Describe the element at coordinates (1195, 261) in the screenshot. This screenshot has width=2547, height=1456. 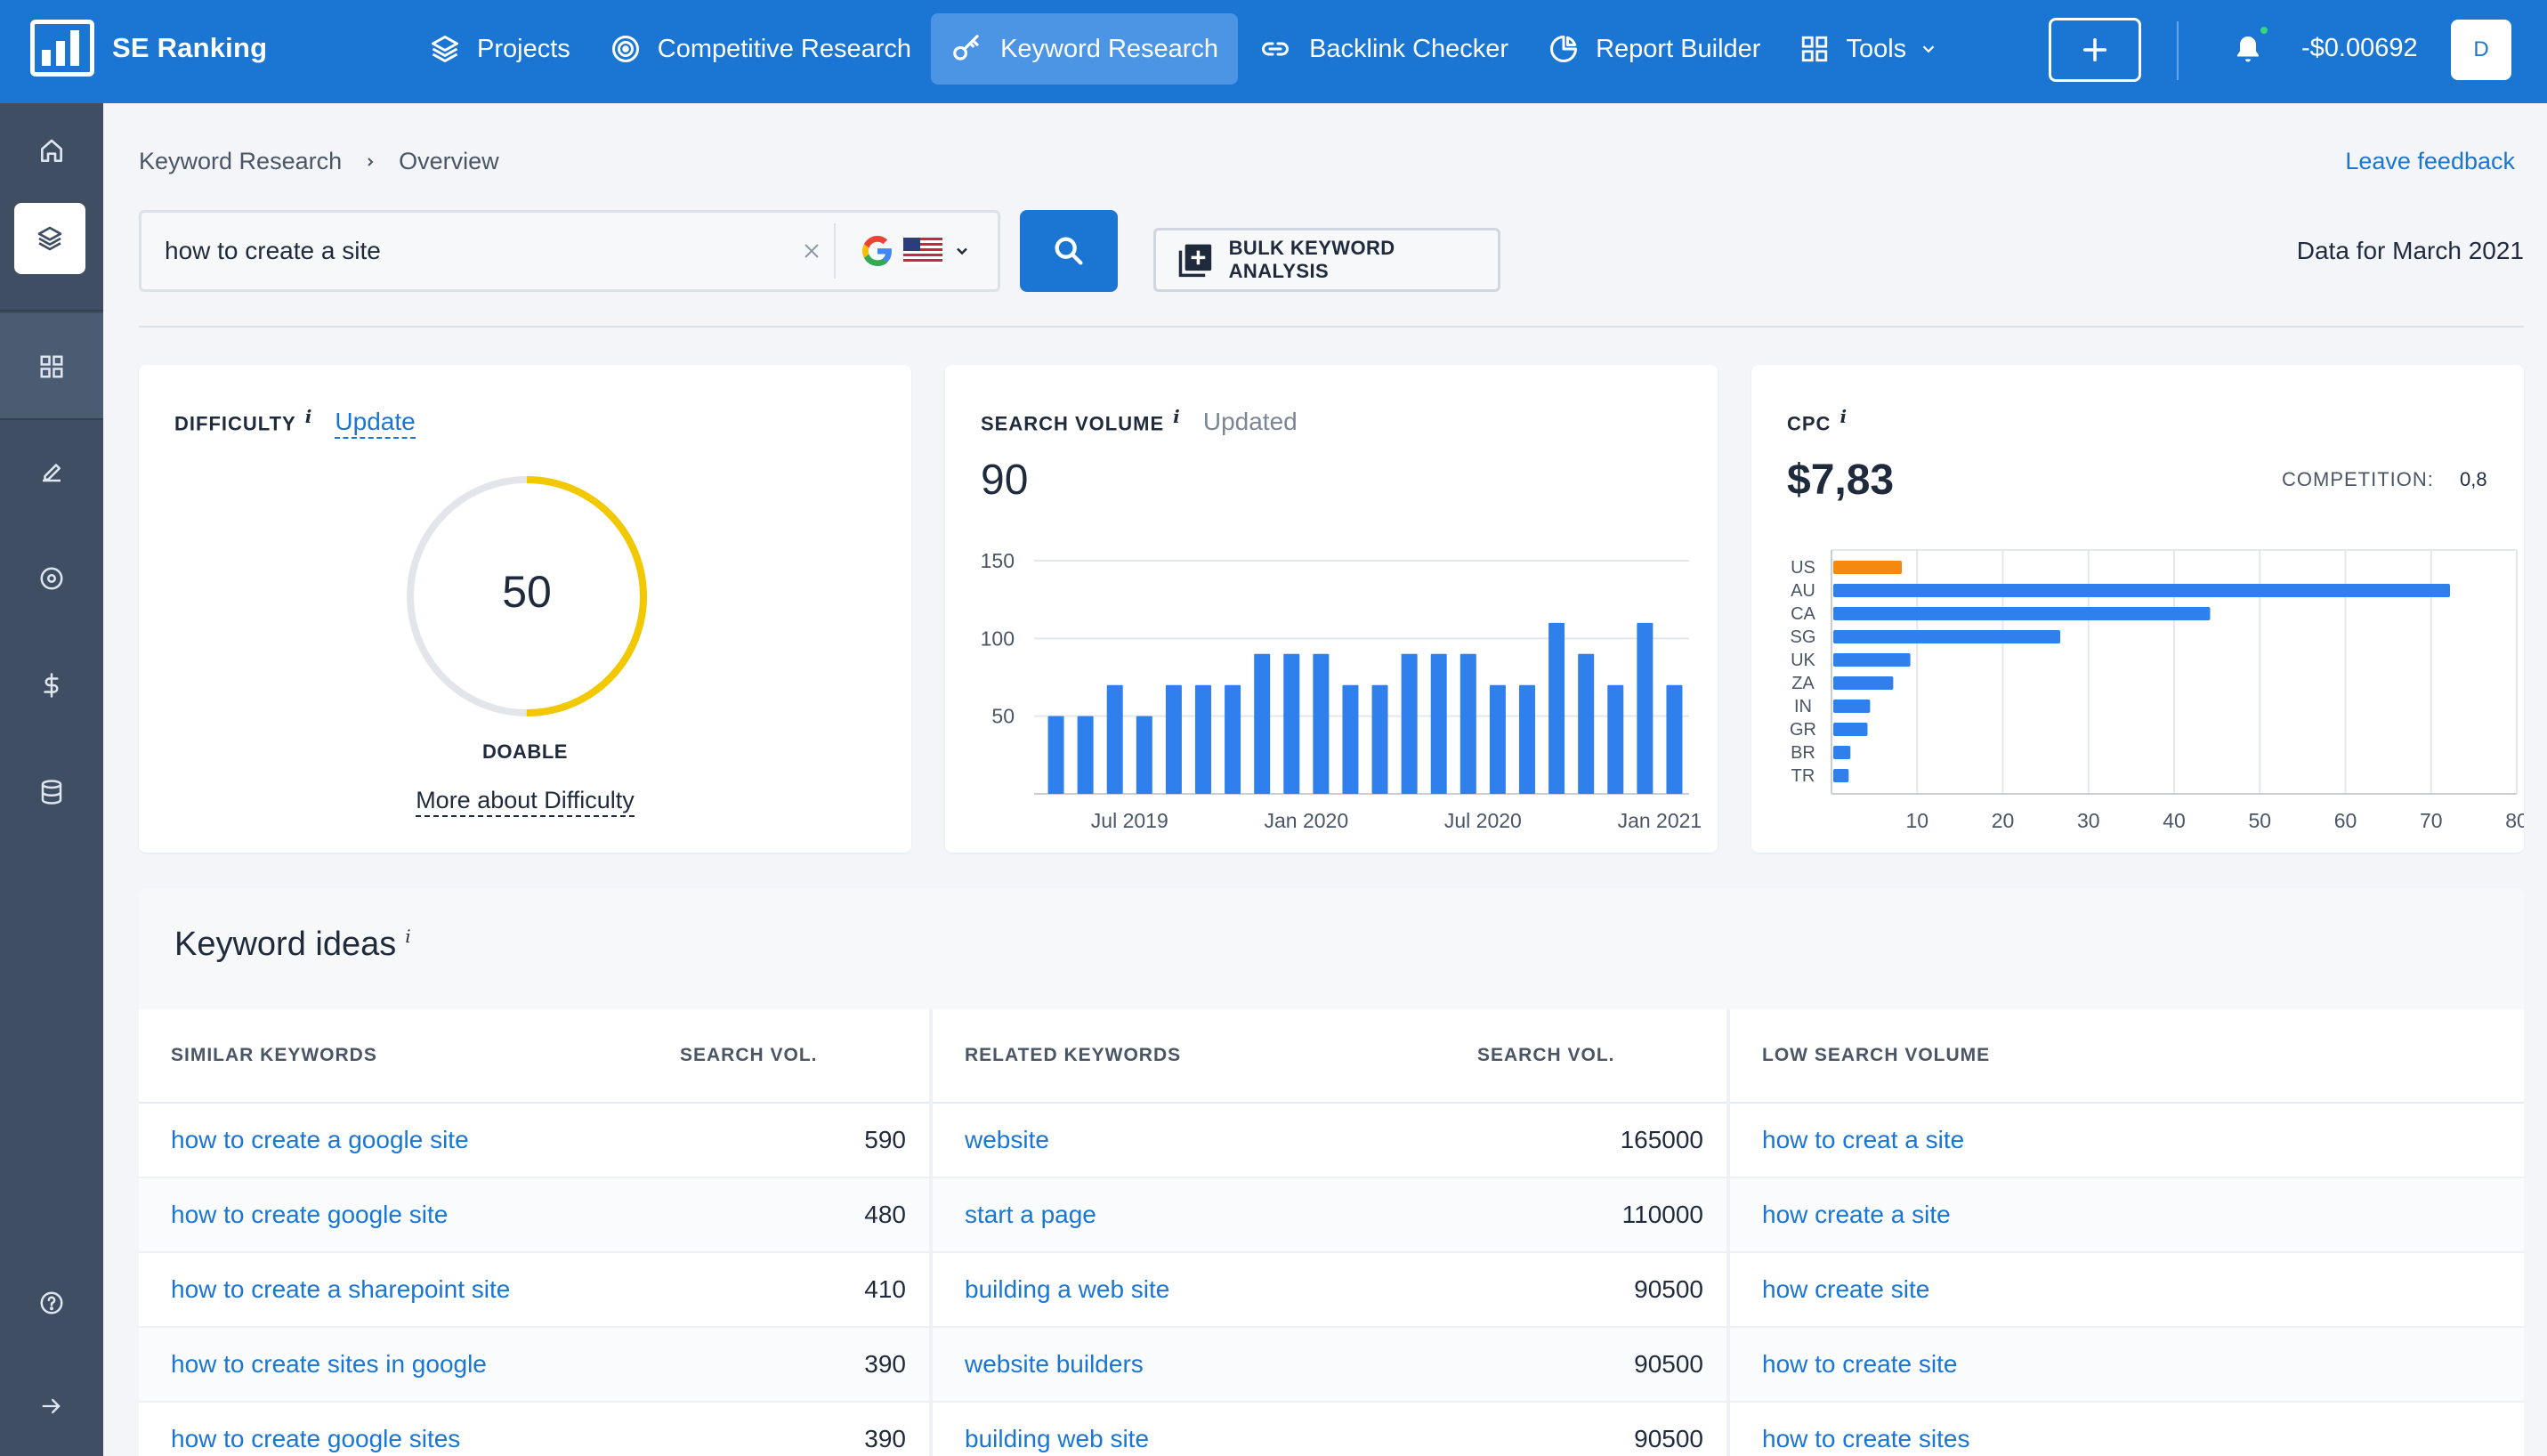
I see `add-list-icon` at that location.